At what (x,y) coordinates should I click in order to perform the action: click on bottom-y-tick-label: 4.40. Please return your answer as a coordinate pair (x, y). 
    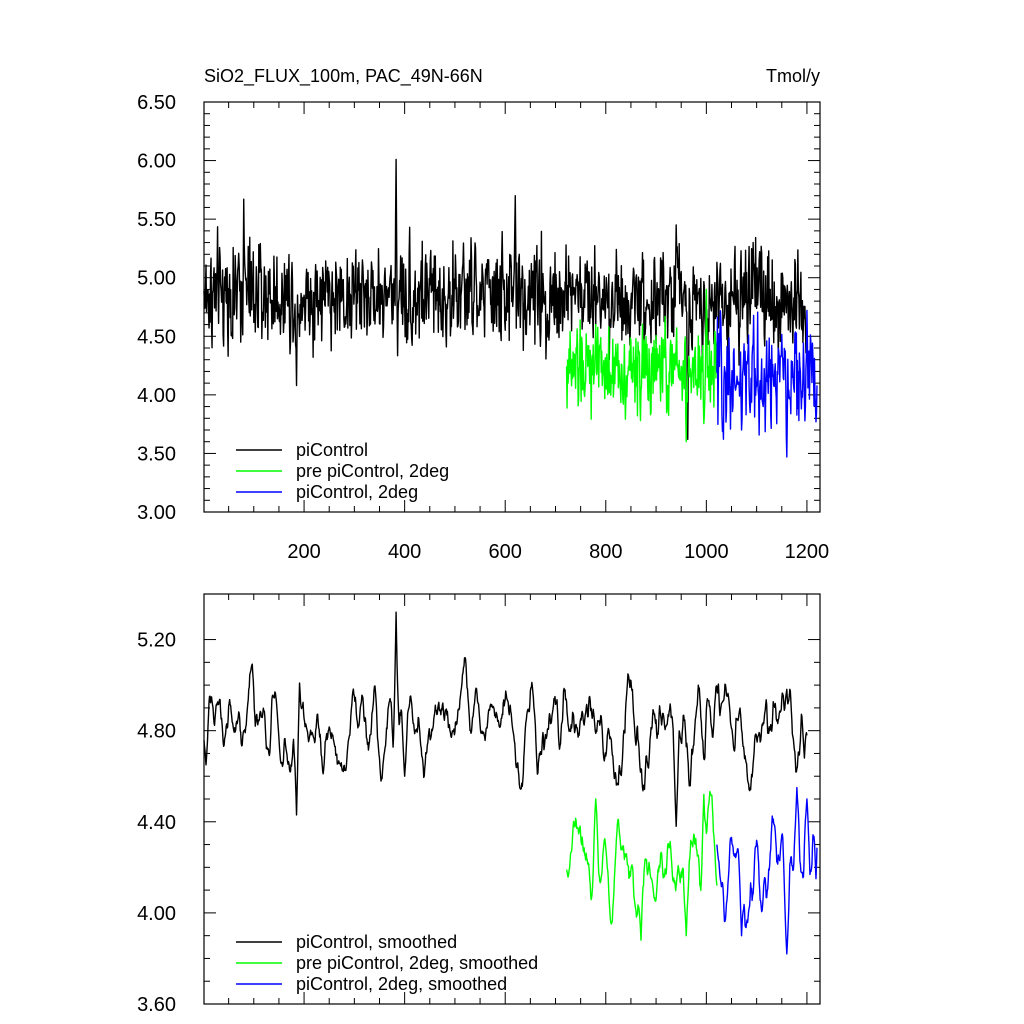
    Looking at the image, I should click on (156, 823).